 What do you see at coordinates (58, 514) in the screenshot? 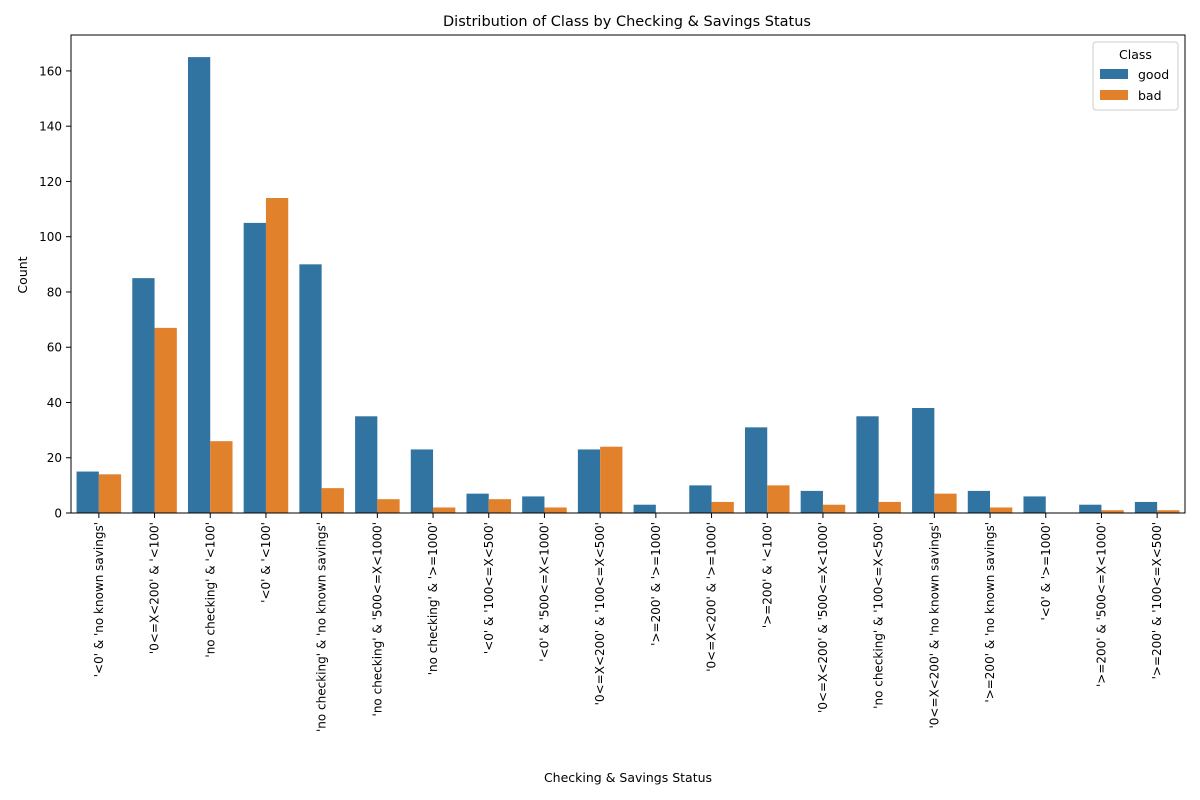
I see `y-tick-label-0: 0` at bounding box center [58, 514].